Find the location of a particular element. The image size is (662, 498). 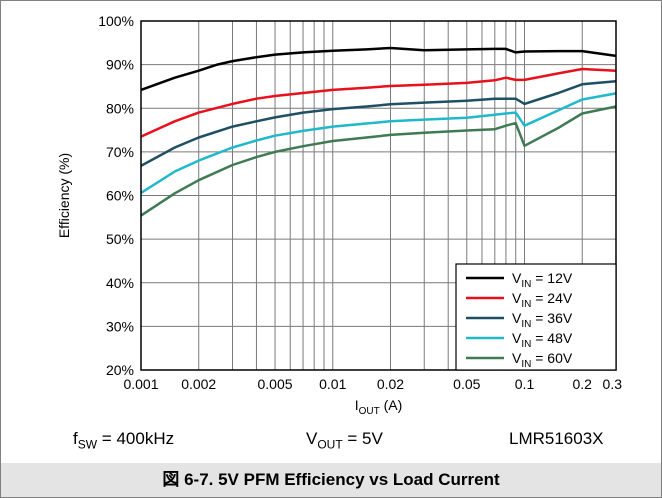

x-tick-label: 0.3 is located at coordinates (613, 384).